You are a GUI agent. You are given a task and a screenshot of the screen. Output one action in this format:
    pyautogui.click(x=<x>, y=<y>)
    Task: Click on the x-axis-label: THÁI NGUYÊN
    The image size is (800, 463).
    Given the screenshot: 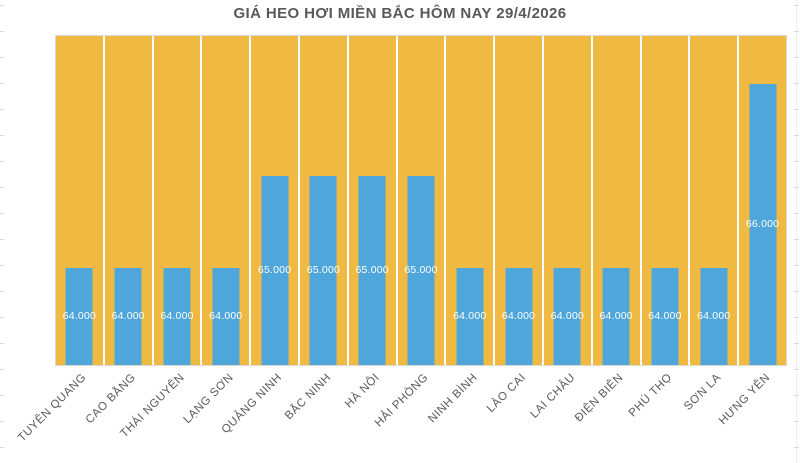 What is the action you would take?
    pyautogui.click(x=152, y=406)
    